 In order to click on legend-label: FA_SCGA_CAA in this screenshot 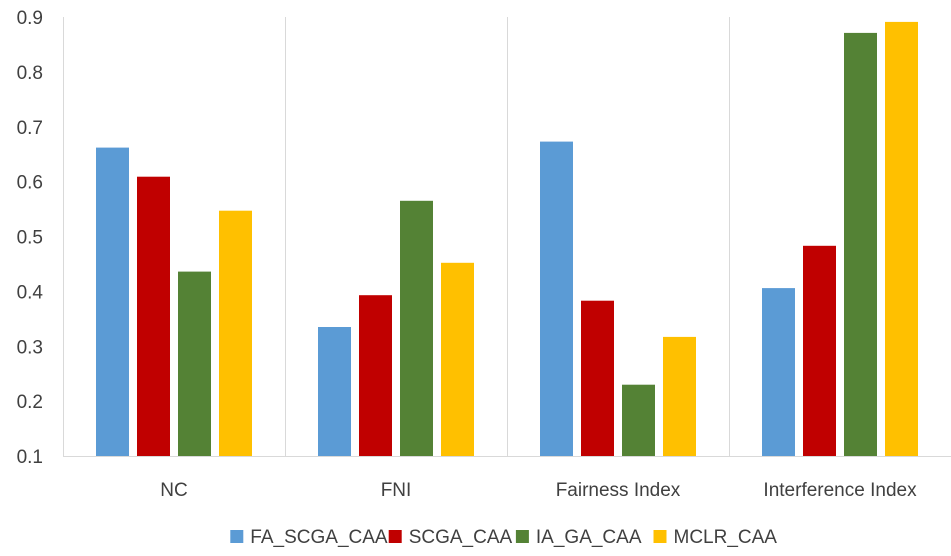, I will do `click(319, 537)`.